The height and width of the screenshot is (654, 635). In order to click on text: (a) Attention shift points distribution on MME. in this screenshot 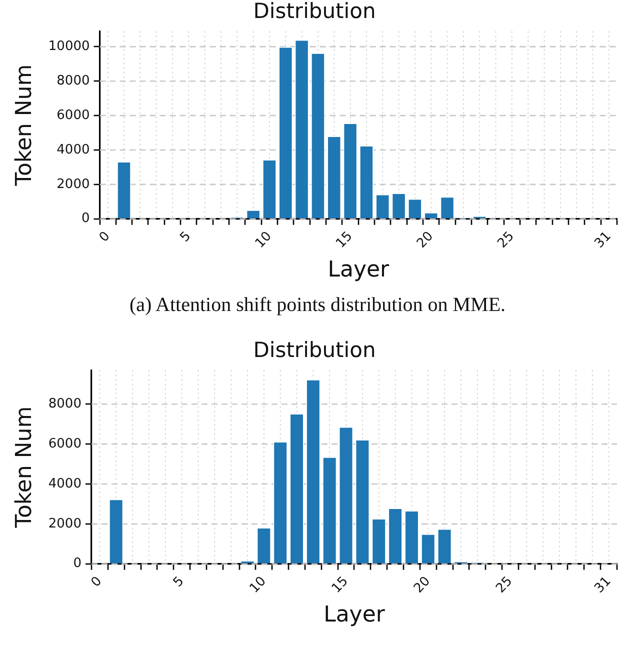, I will do `click(317, 305)`.